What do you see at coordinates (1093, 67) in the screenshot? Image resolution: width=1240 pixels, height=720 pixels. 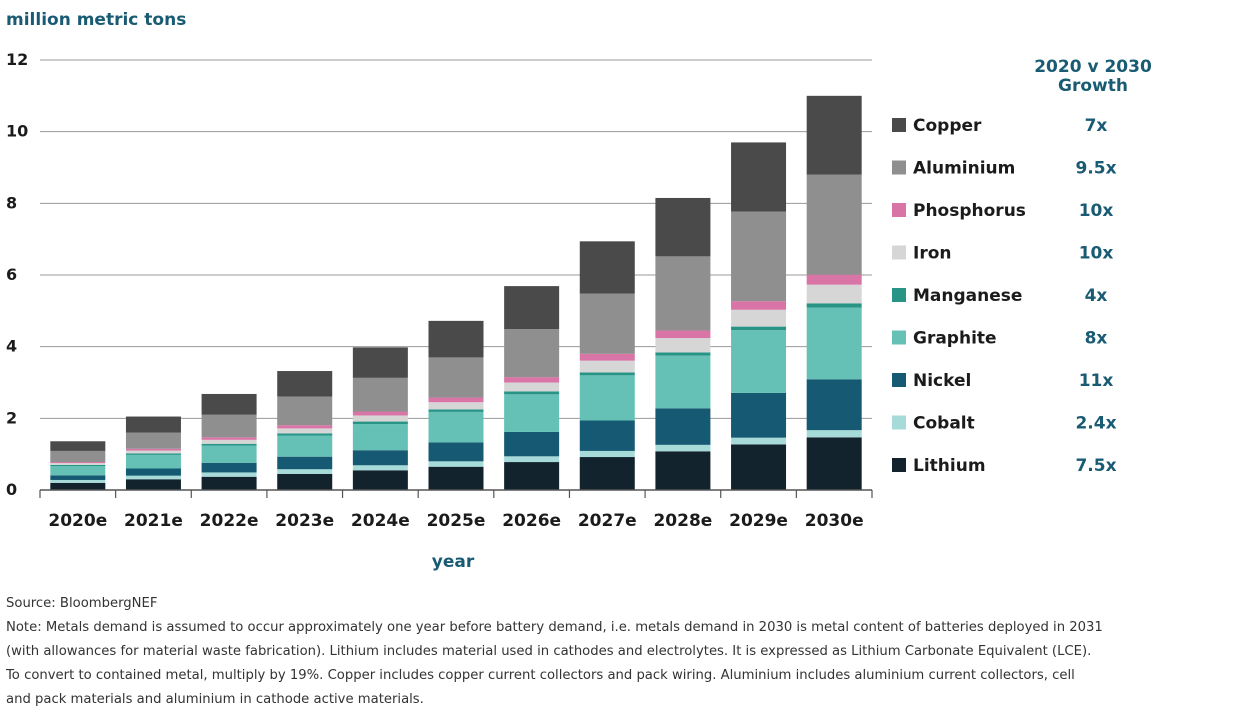 I see `growth-header-line1: 2020 v 2030` at bounding box center [1093, 67].